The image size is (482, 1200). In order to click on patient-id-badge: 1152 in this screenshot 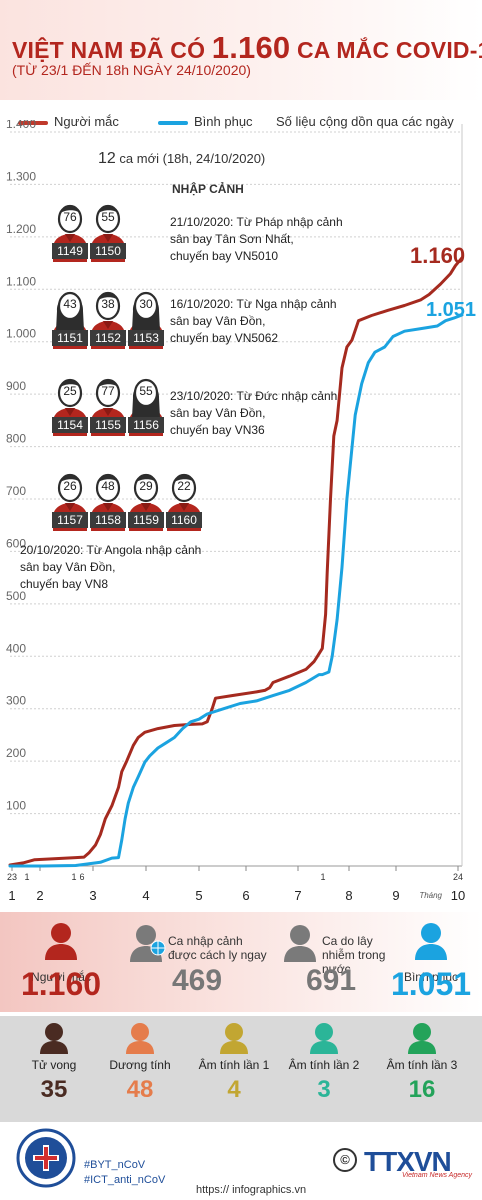, I will do `click(108, 338)`.